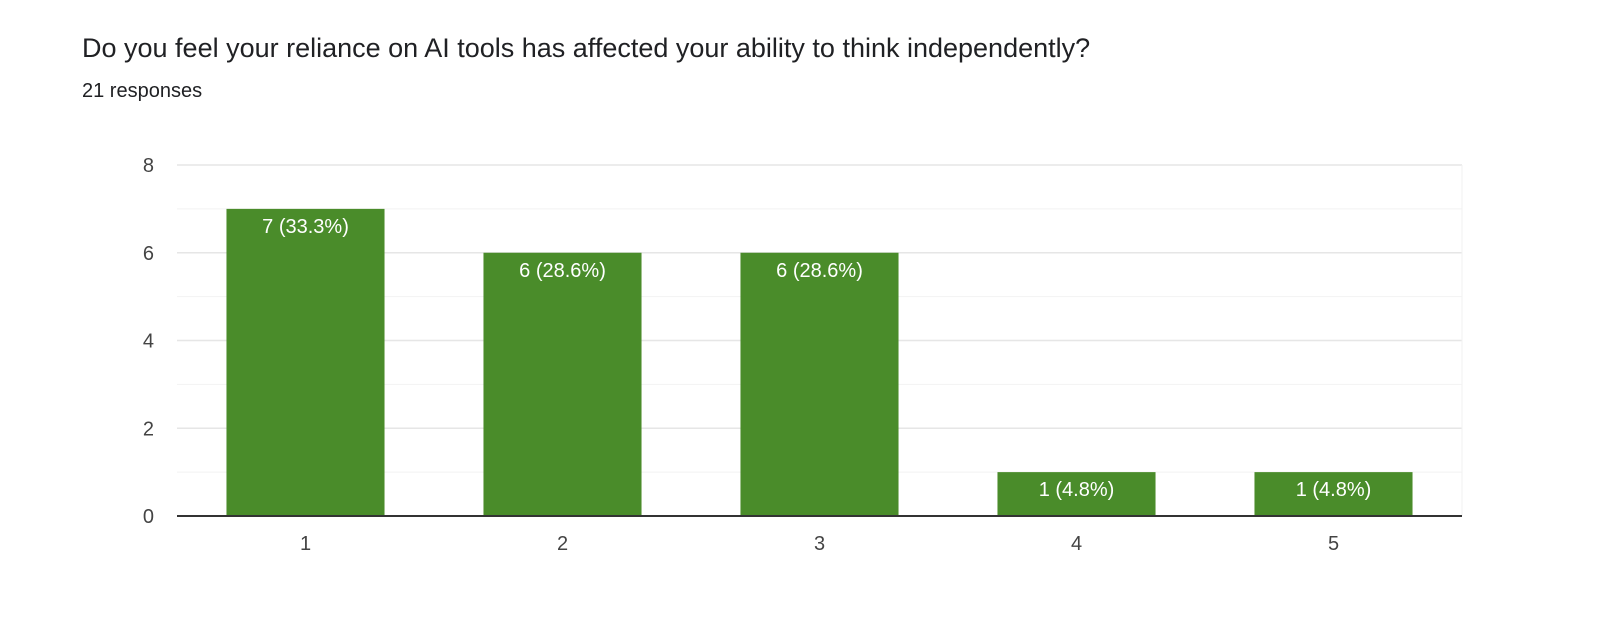  Describe the element at coordinates (142, 91) in the screenshot. I see `response-count: 21 responses` at that location.